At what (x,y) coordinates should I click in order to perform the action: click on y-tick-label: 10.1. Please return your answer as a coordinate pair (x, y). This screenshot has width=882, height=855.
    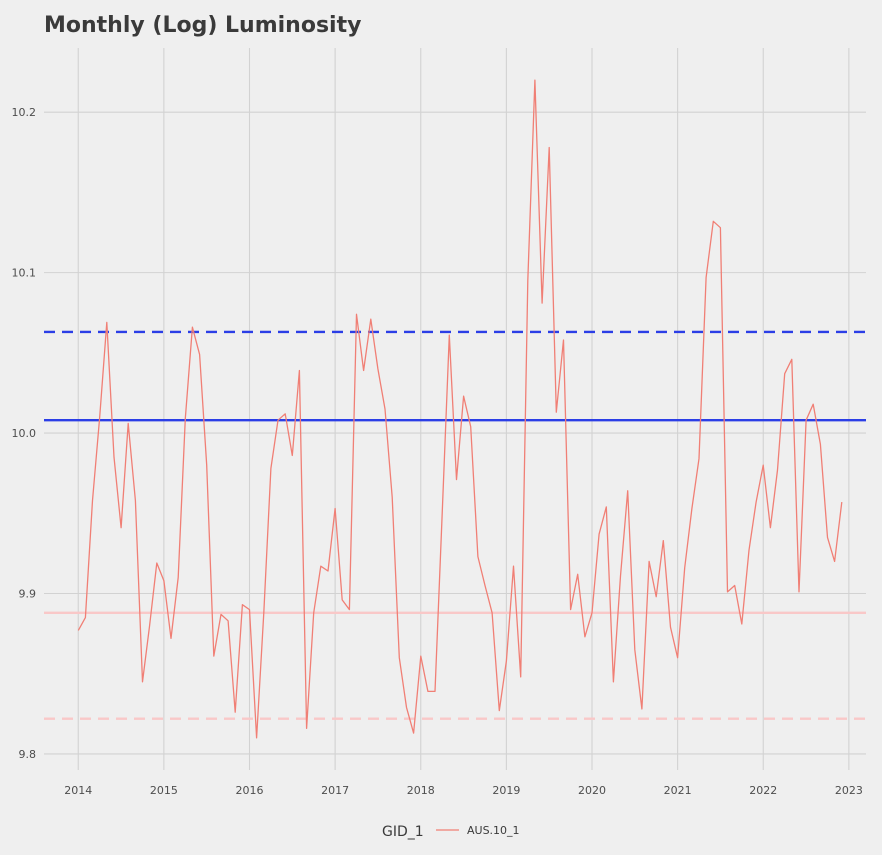
    Looking at the image, I should click on (24, 273).